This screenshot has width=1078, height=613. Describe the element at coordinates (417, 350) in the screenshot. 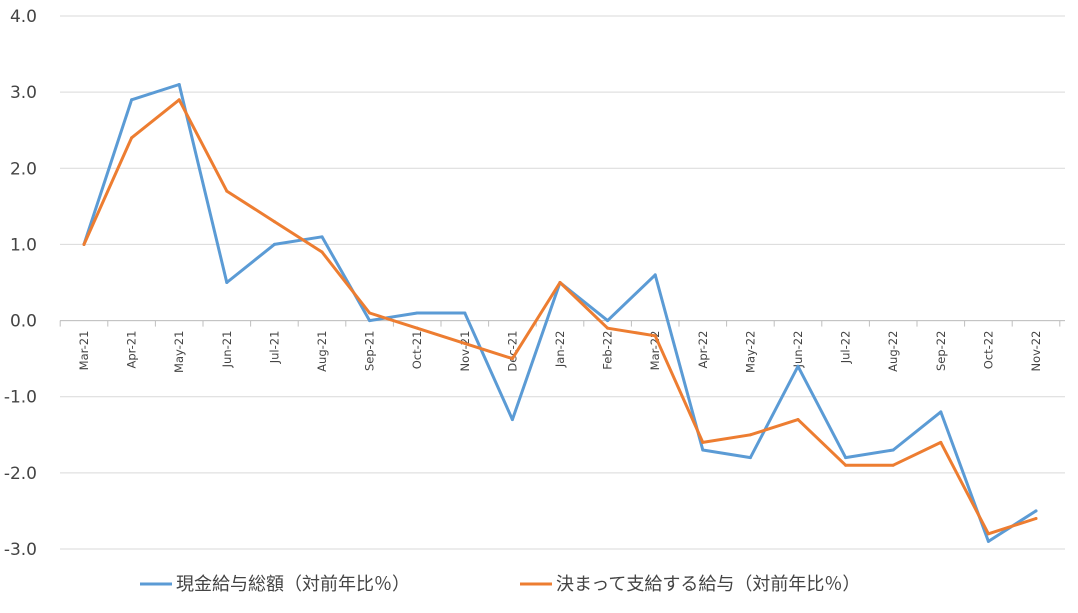

I see `x-tick-label: Oct-21` at that location.